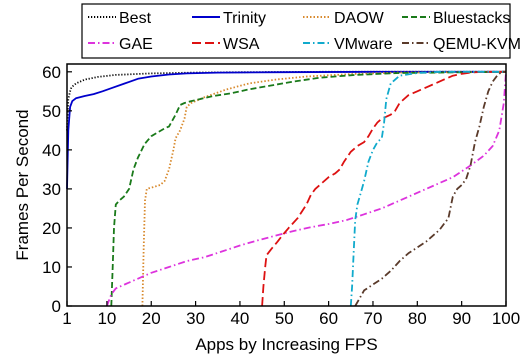 The width and height of the screenshot is (531, 360). I want to click on legend-label-qemu-kvm: QEMU-KVM, so click(477, 44).